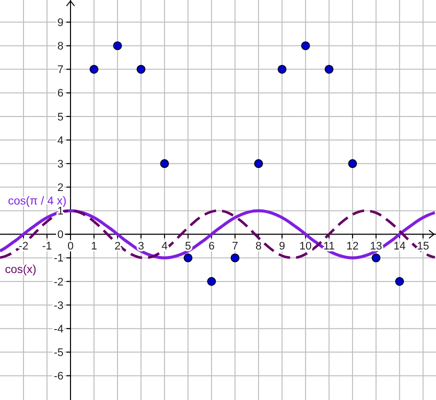 The height and width of the screenshot is (400, 436). What do you see at coordinates (376, 246) in the screenshot?
I see `x-tick-label: 13` at bounding box center [376, 246].